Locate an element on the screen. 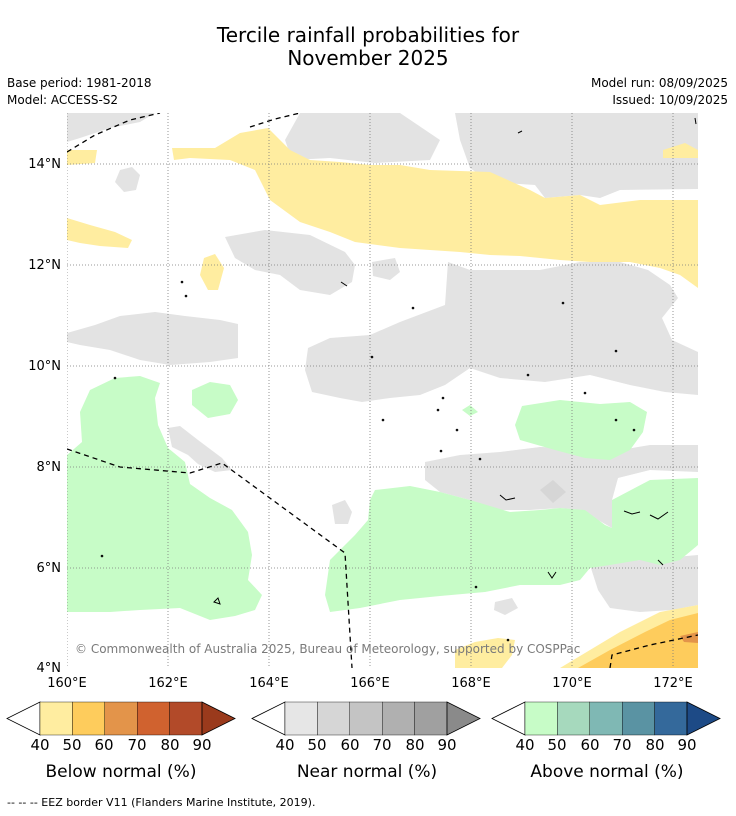  lon-tick-label: 166°E is located at coordinates (370, 683).